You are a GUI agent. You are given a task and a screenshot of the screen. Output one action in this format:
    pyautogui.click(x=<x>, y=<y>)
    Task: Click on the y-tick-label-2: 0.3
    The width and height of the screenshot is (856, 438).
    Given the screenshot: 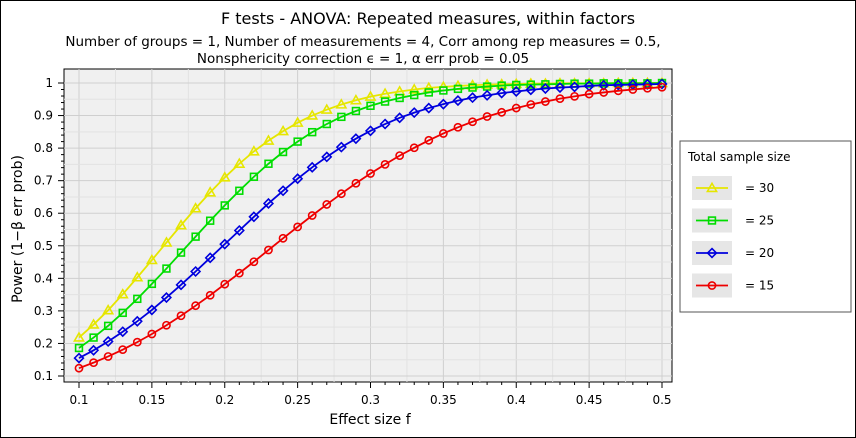 What is the action you would take?
    pyautogui.click(x=43, y=311)
    